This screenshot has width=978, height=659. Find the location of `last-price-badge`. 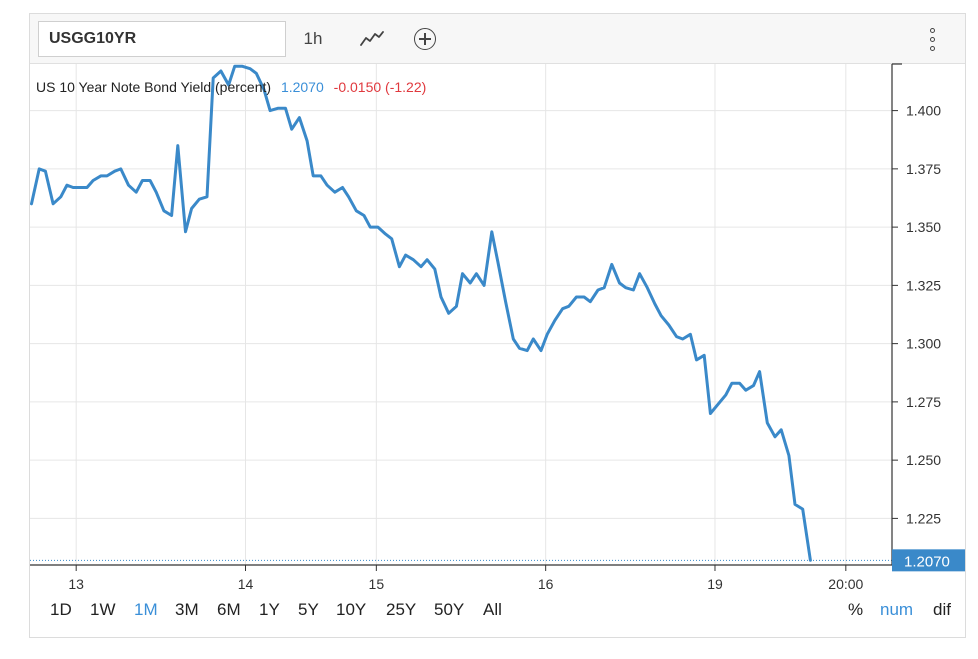

last-price-badge is located at coordinates (928, 560).